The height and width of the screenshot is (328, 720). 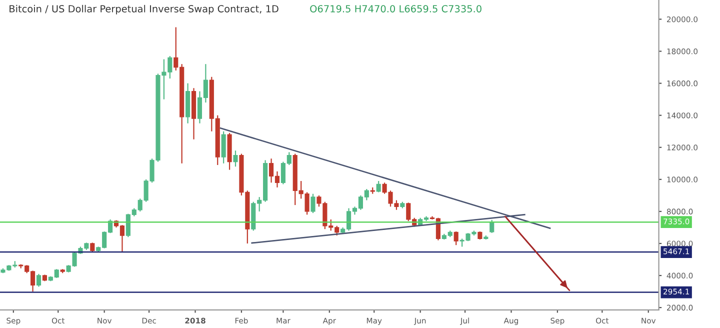 What do you see at coordinates (144, 9) in the screenshot?
I see `chart-title: Bitcoin / US Dollar Perpetual Inverse Swap Contract, 1D` at bounding box center [144, 9].